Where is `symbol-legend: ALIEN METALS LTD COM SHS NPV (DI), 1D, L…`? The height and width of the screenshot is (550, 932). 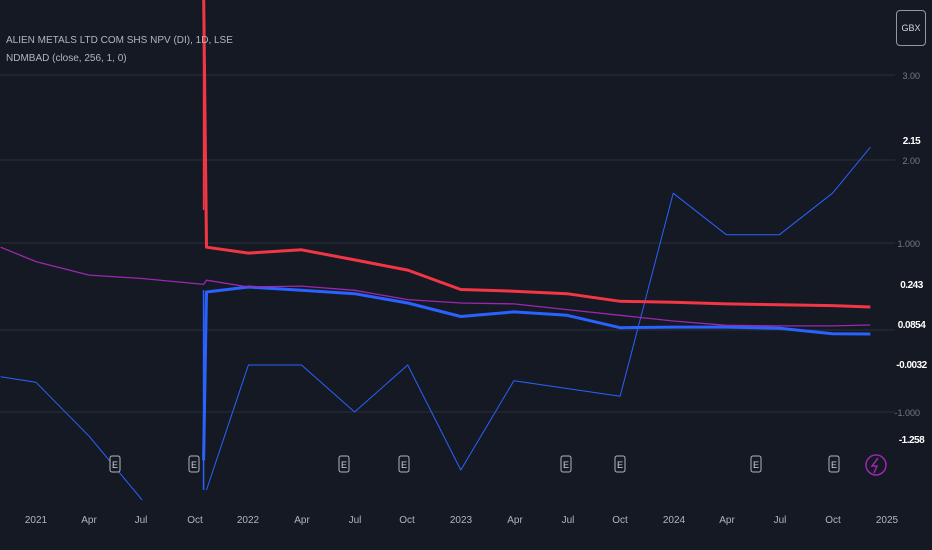
symbol-legend: ALIEN METALS LTD COM SHS NPV (DI), 1D, L… is located at coordinates (119, 40).